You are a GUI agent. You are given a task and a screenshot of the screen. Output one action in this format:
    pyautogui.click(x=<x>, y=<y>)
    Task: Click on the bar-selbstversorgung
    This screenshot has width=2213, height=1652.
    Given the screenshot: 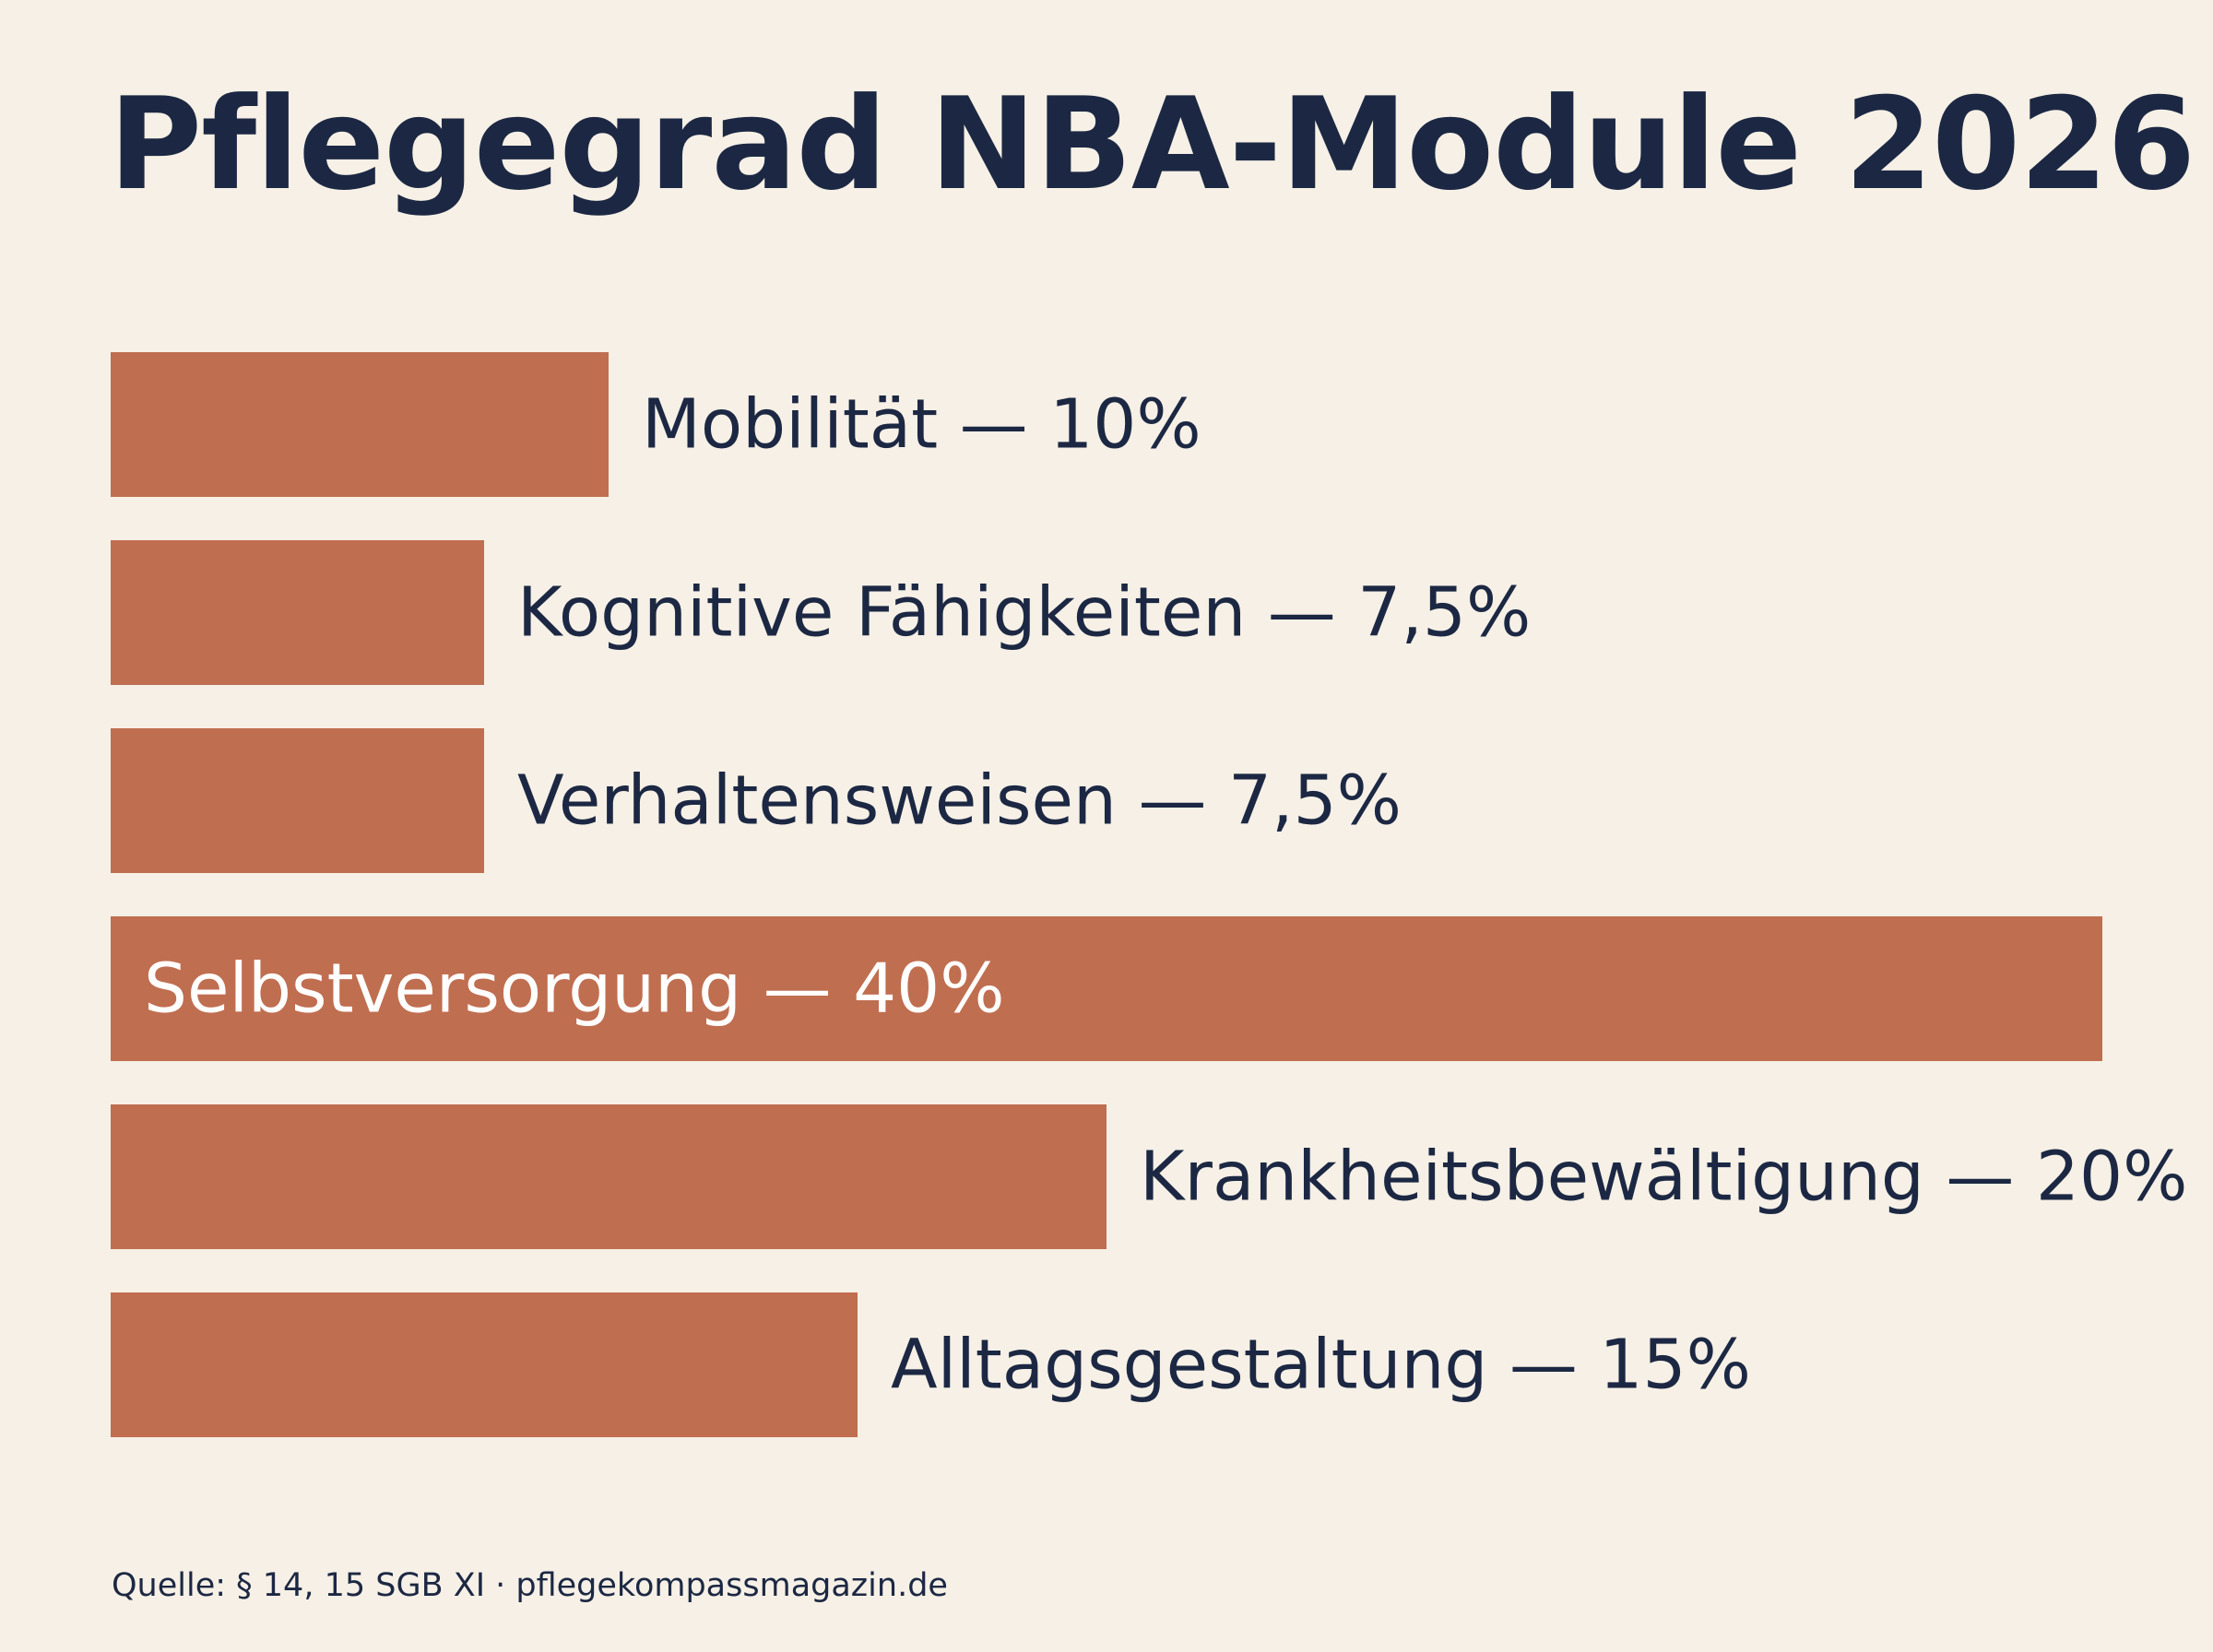 What is the action you would take?
    pyautogui.click(x=1106, y=988)
    